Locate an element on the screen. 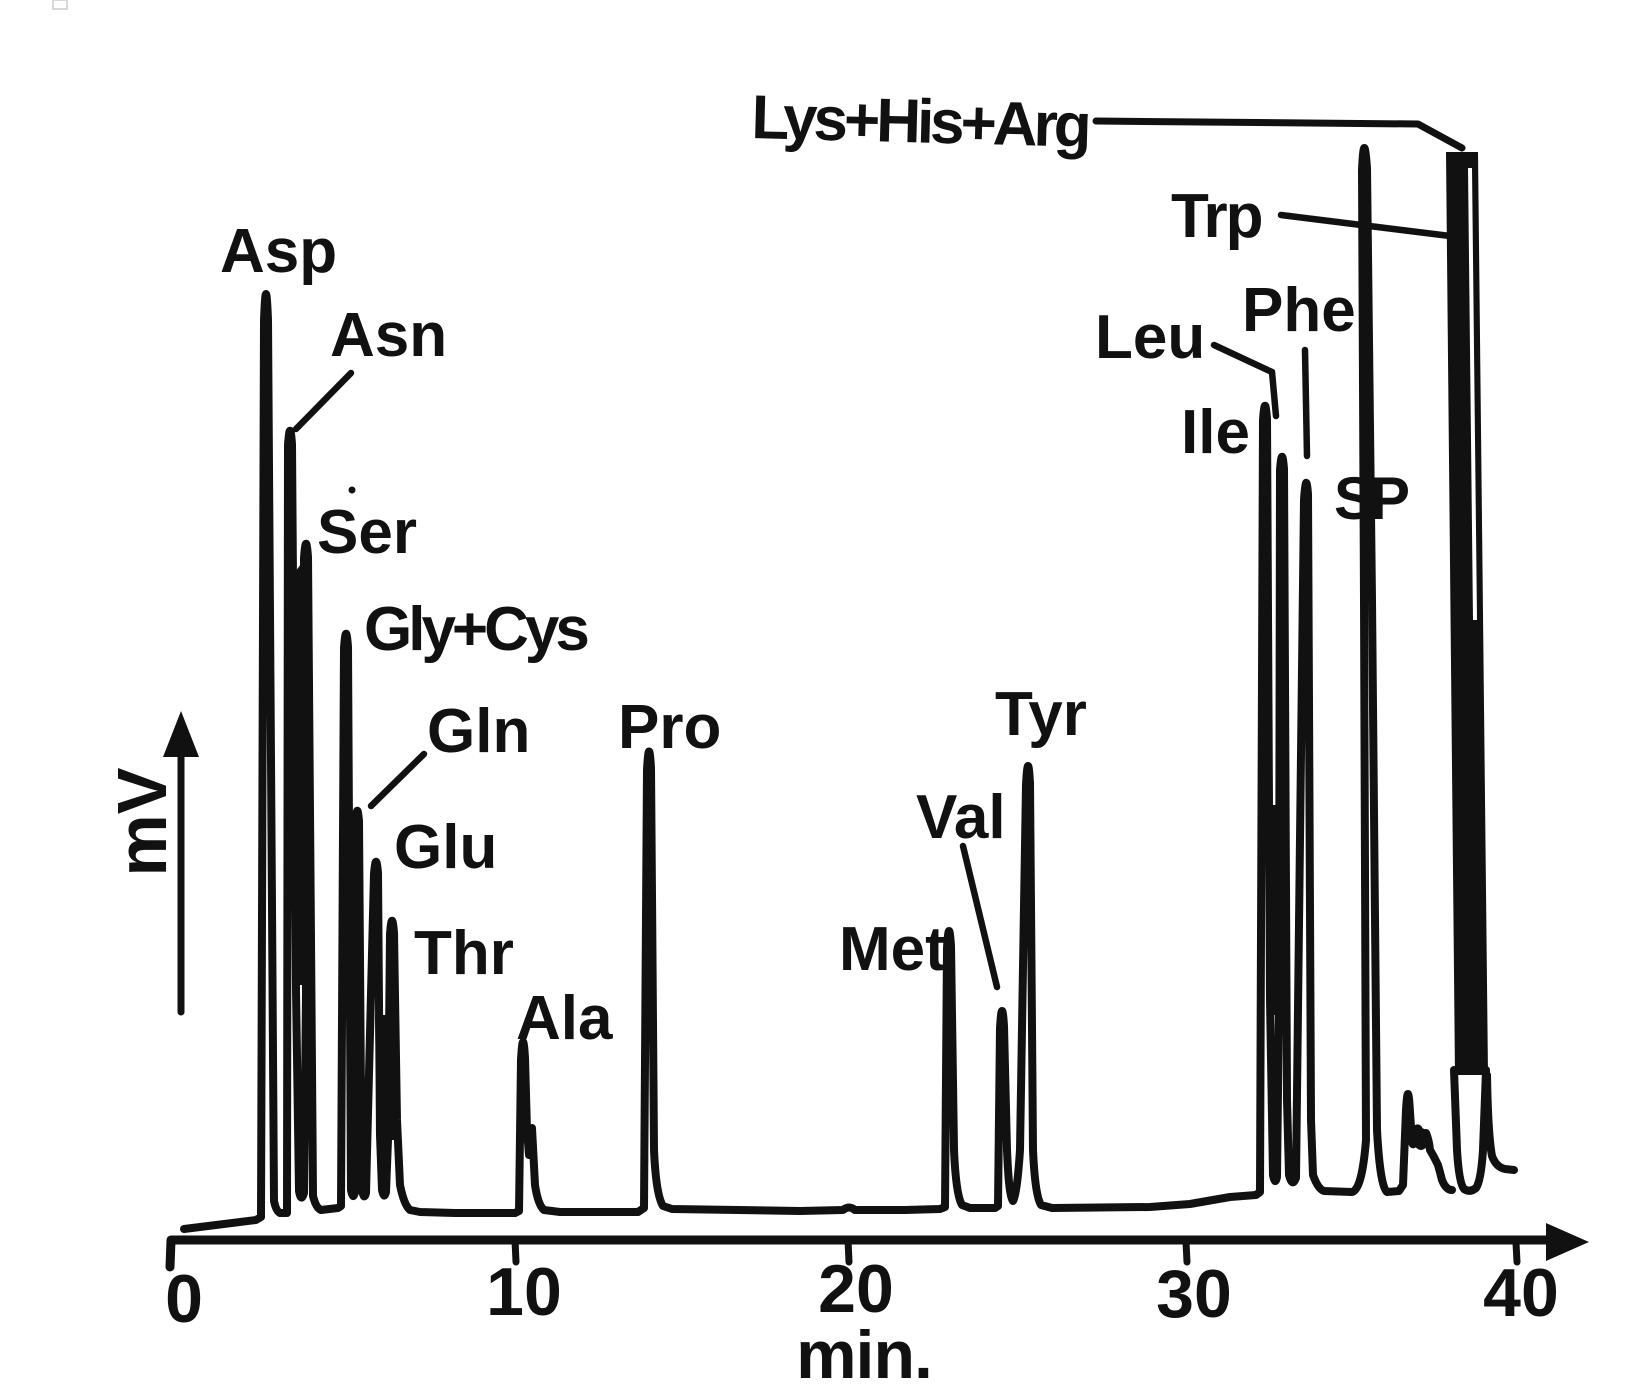 This screenshot has width=1637, height=1397. svg-text: Met is located at coordinates (892, 949).